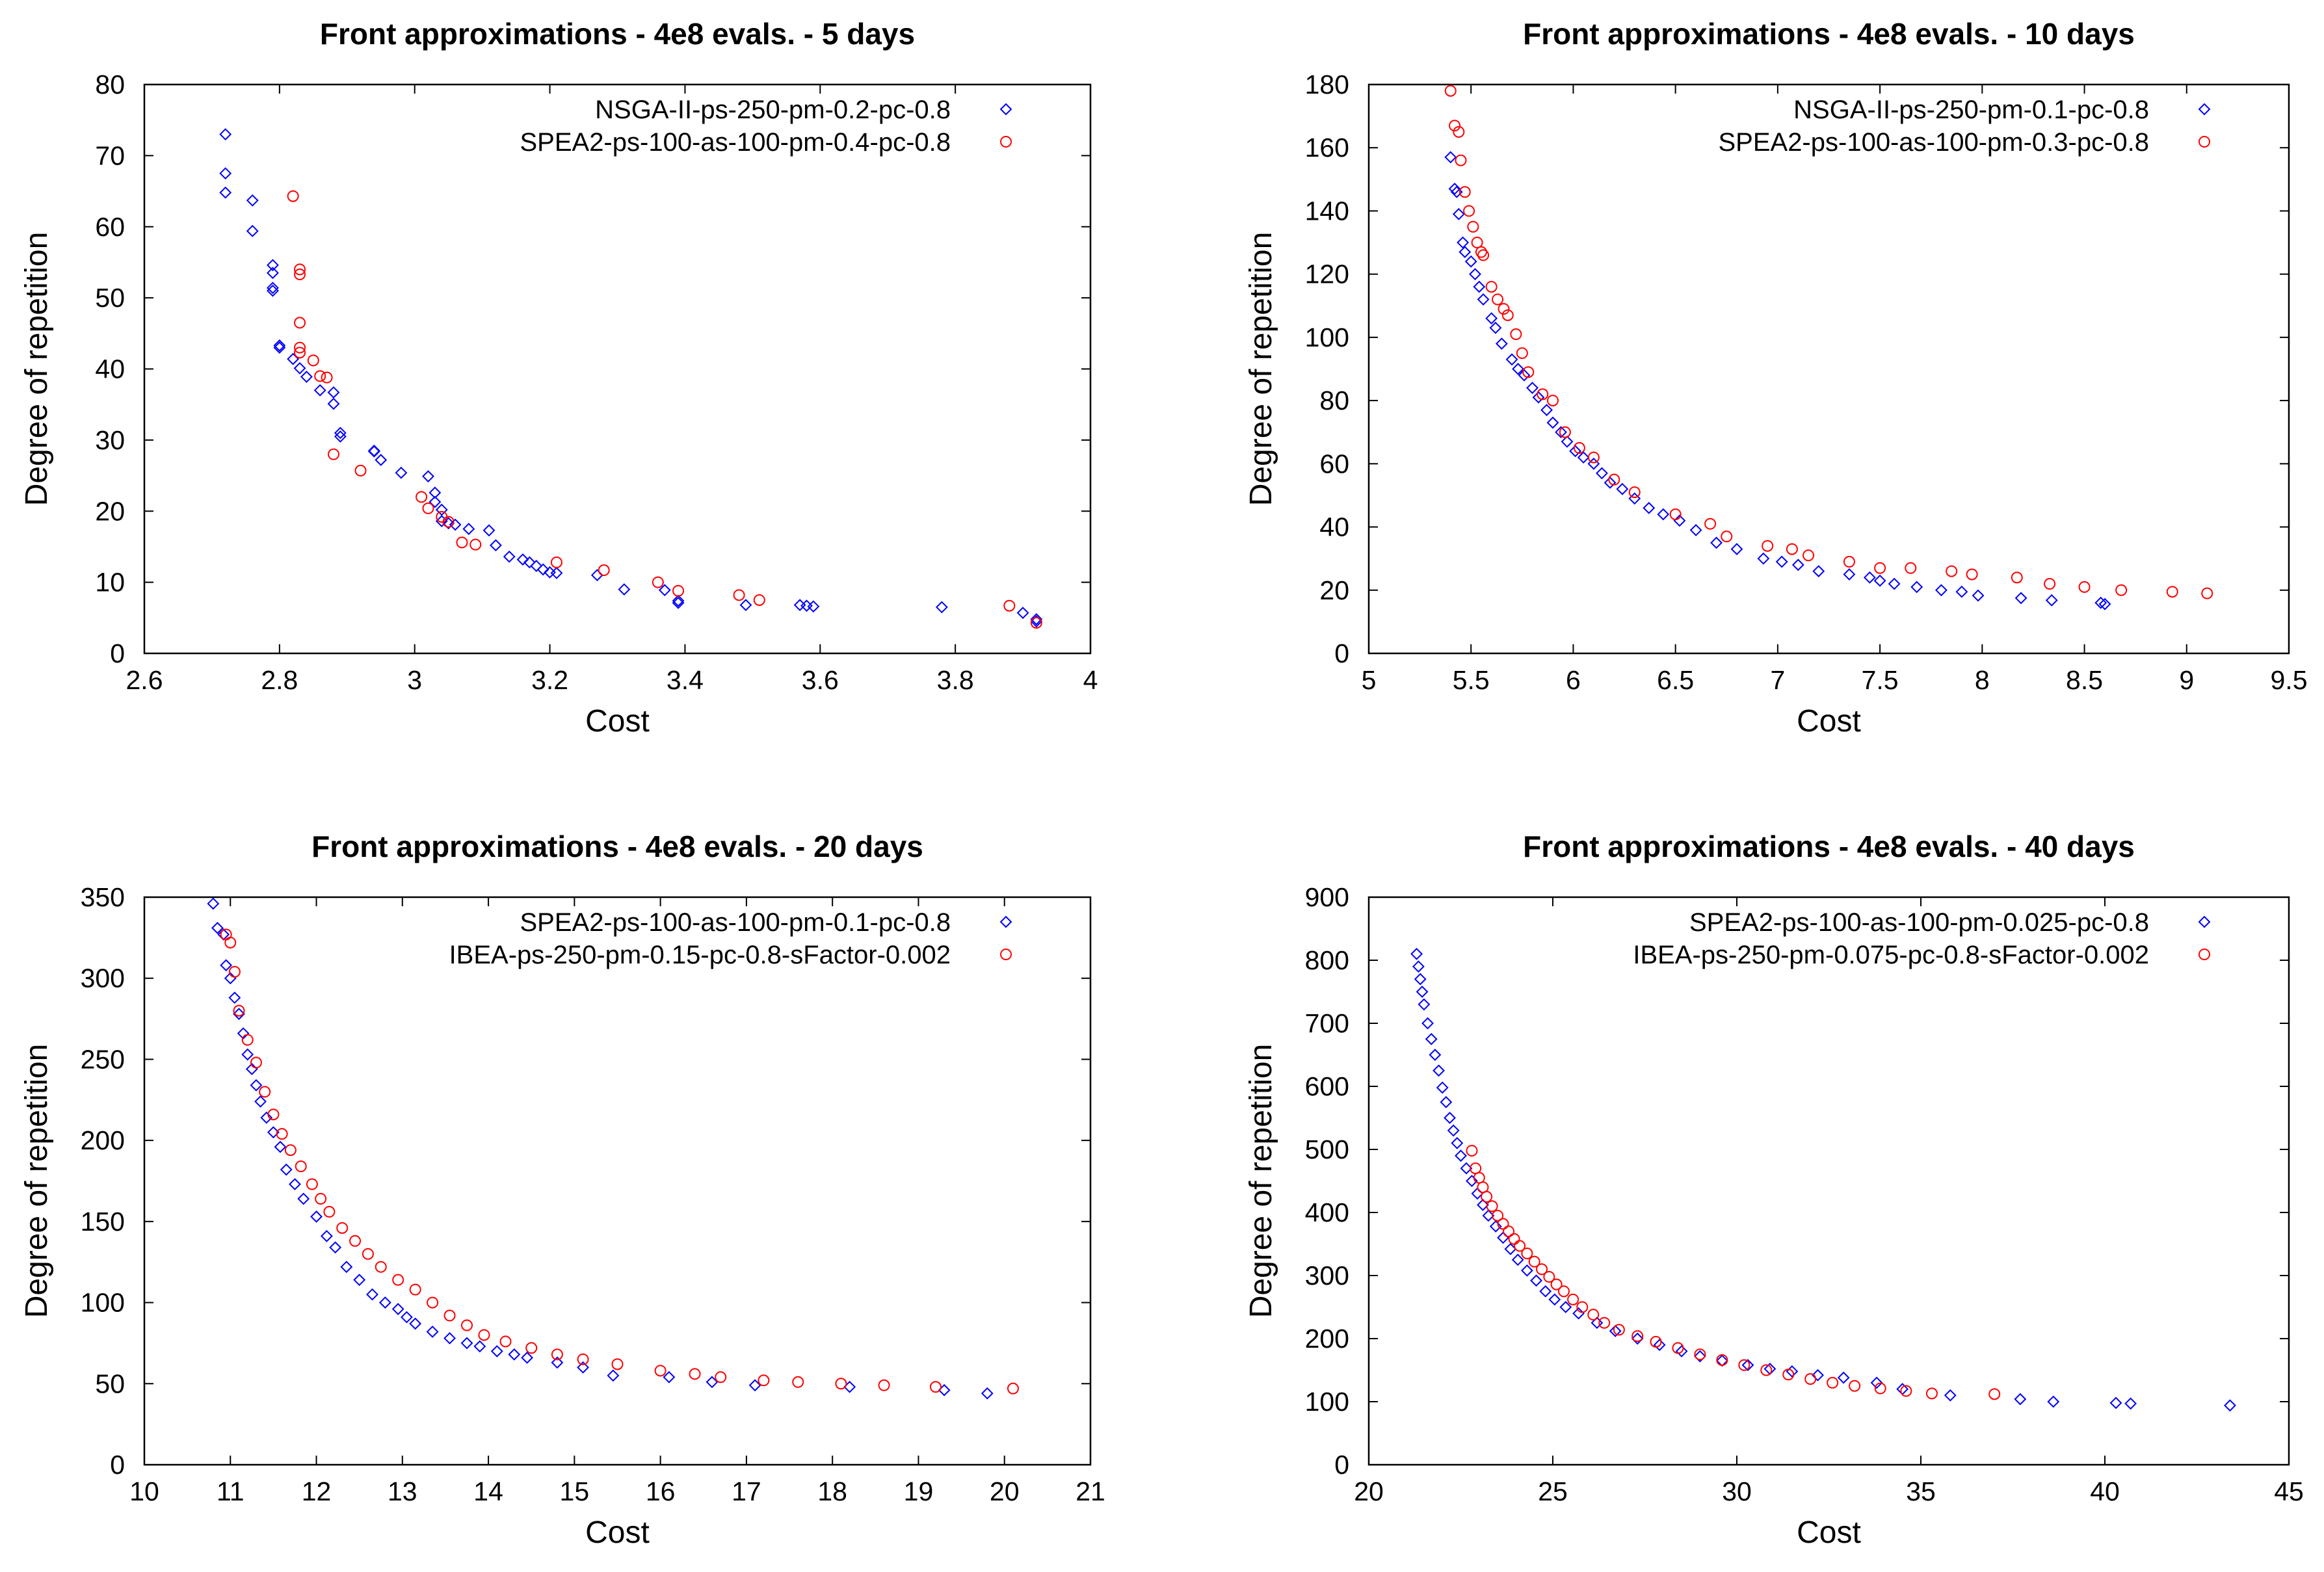 The height and width of the screenshot is (1572, 2324). Describe the element at coordinates (1369, 1491) in the screenshot. I see `x-tick-label: 20` at that location.